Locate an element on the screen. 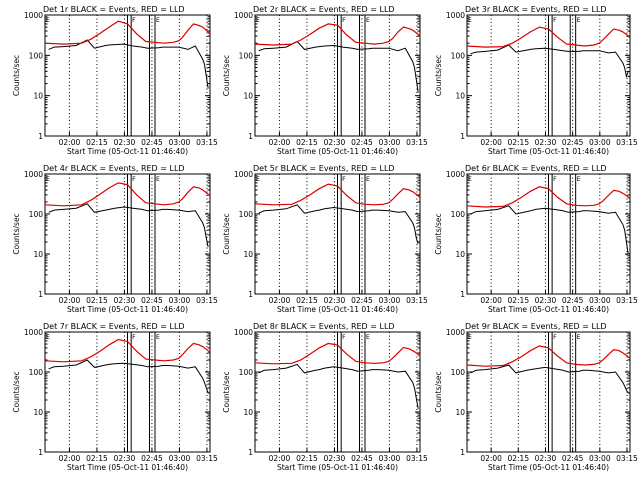  panel-title: Det 7r BLACK = Events, RED = LLD is located at coordinates (114, 326).